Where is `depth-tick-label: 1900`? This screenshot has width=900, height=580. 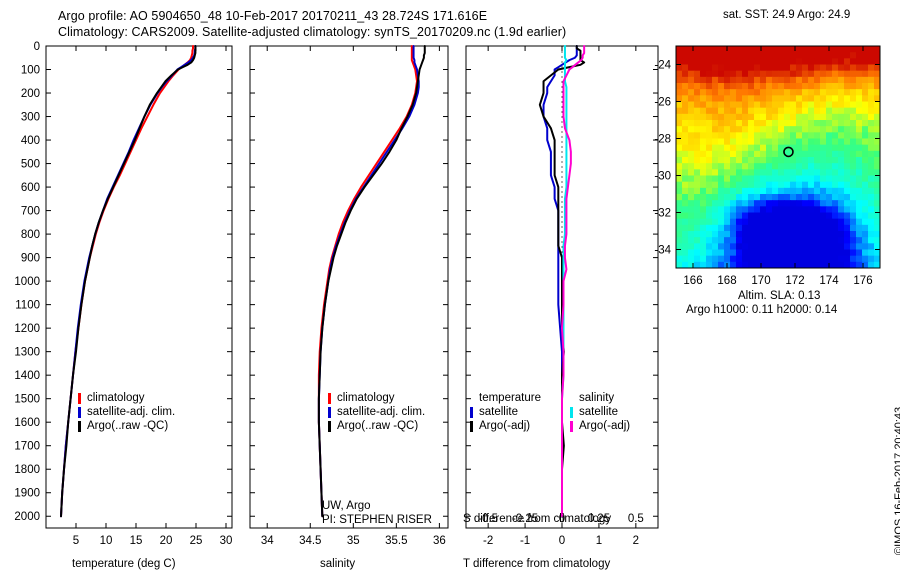 depth-tick-label: 1900 is located at coordinates (27, 494).